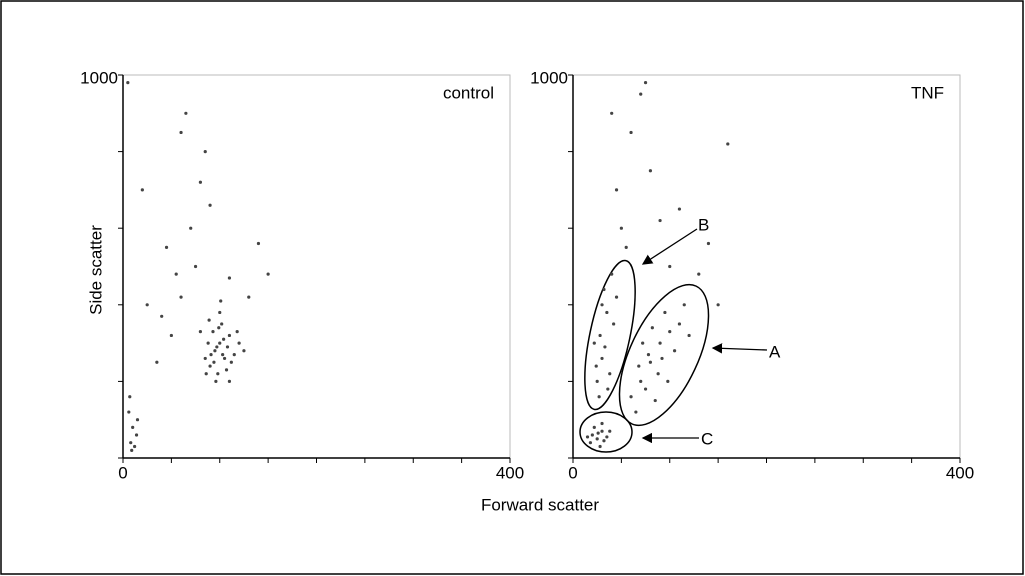  What do you see at coordinates (775, 351) in the screenshot?
I see `annotation: A` at bounding box center [775, 351].